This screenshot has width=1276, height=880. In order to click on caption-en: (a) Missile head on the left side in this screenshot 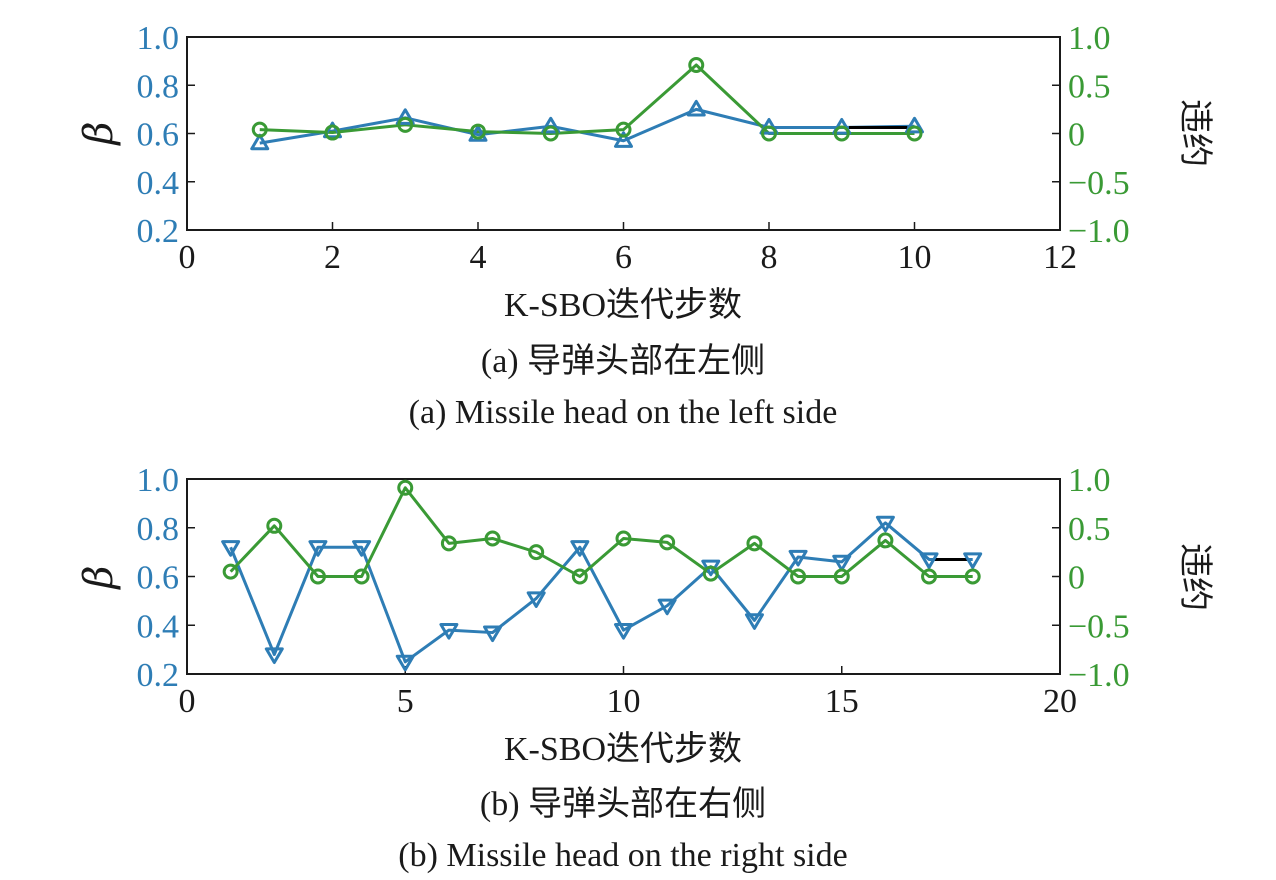, I will do `click(623, 412)`.